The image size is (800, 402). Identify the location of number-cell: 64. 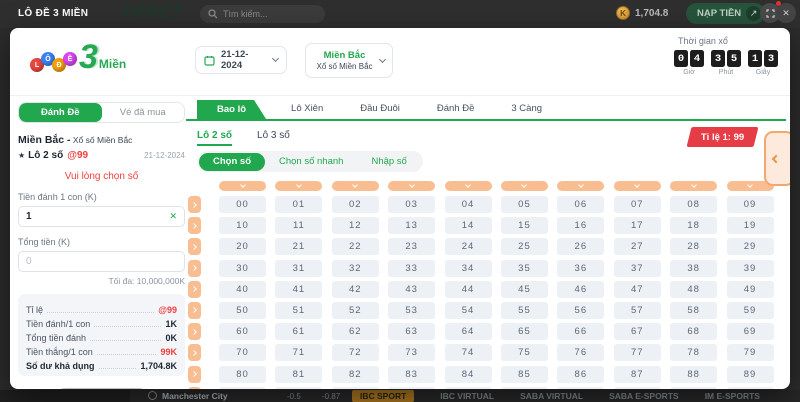
(468, 332).